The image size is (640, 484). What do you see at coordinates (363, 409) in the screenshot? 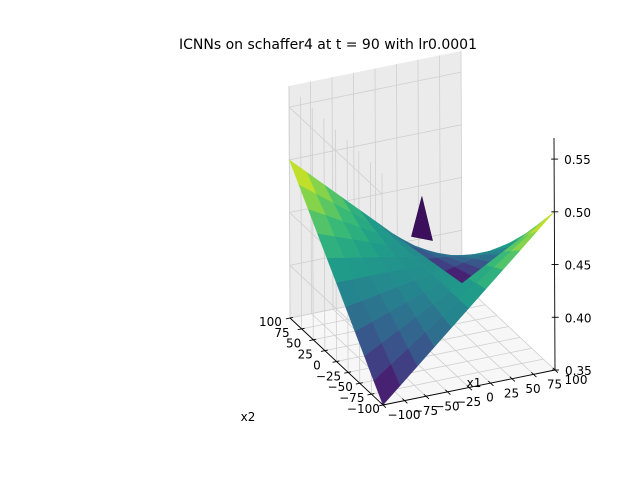
I see `x2-tick-label: −100` at bounding box center [363, 409].